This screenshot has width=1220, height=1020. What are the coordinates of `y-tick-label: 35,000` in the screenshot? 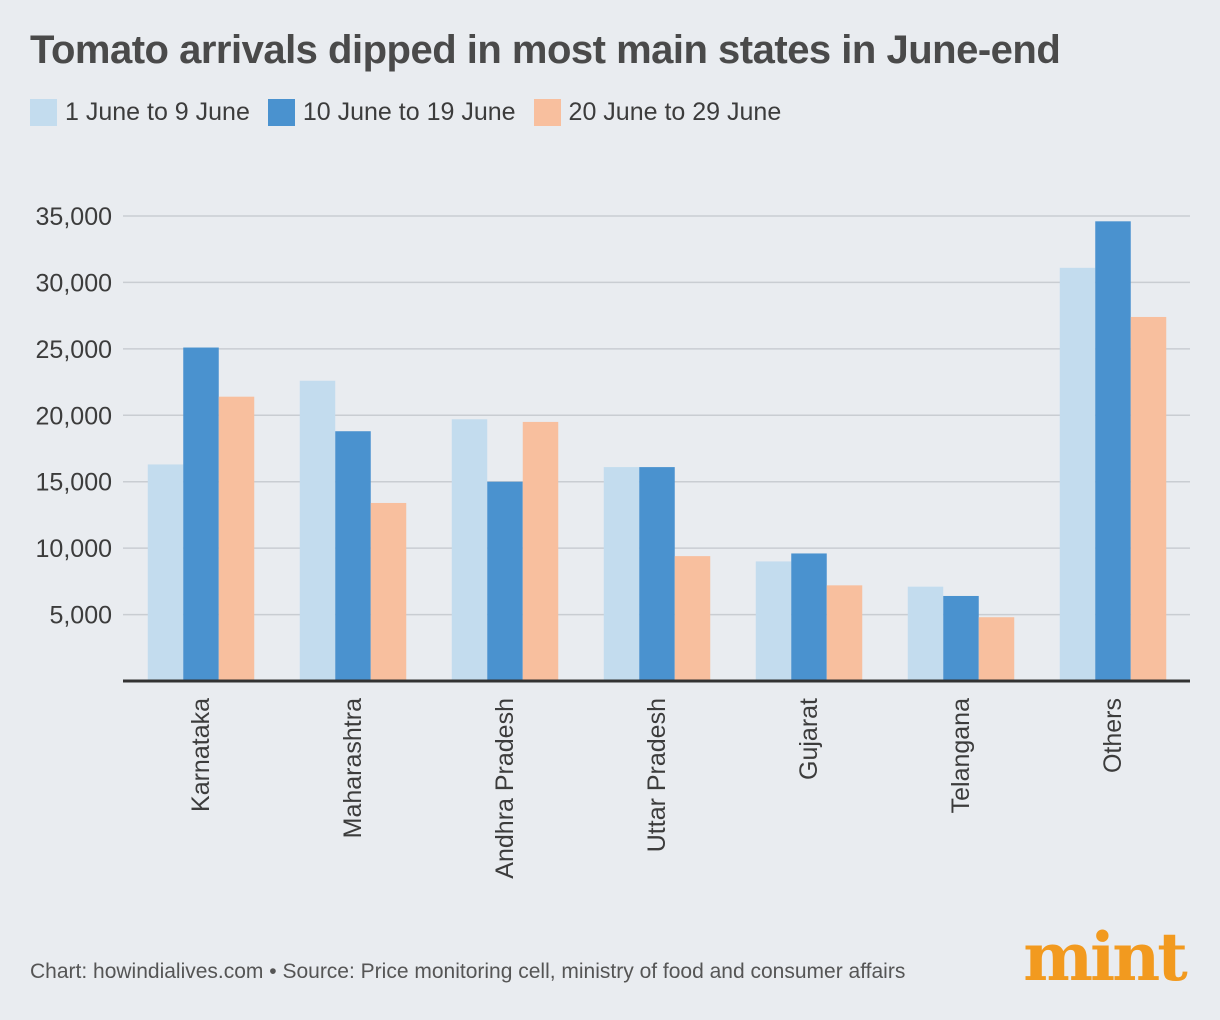 It's located at (74, 217).